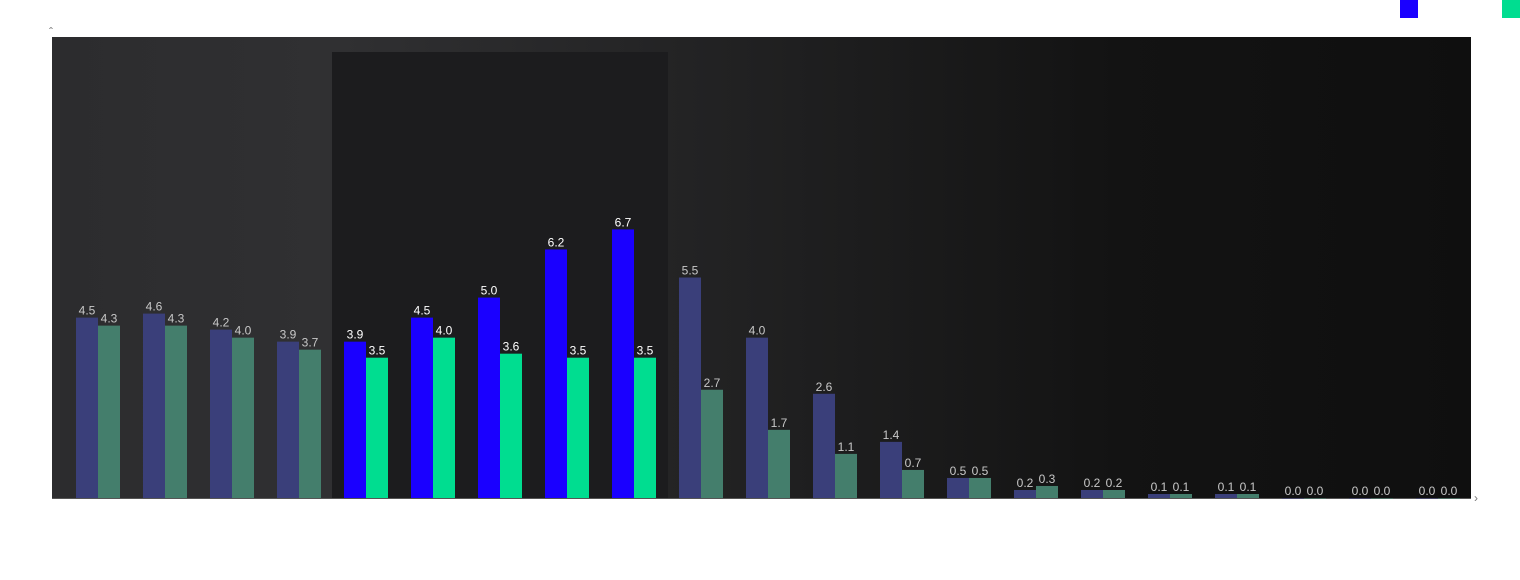  I want to click on value-label: 4.6, so click(154, 307).